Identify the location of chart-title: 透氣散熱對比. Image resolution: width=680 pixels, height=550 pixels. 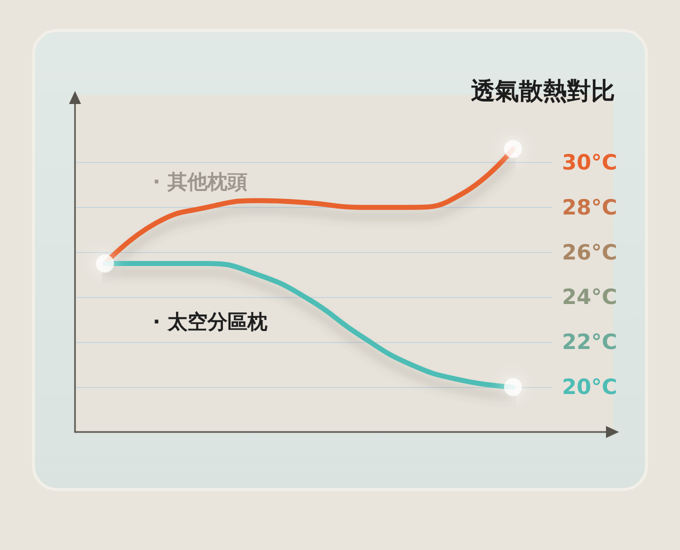
(543, 91).